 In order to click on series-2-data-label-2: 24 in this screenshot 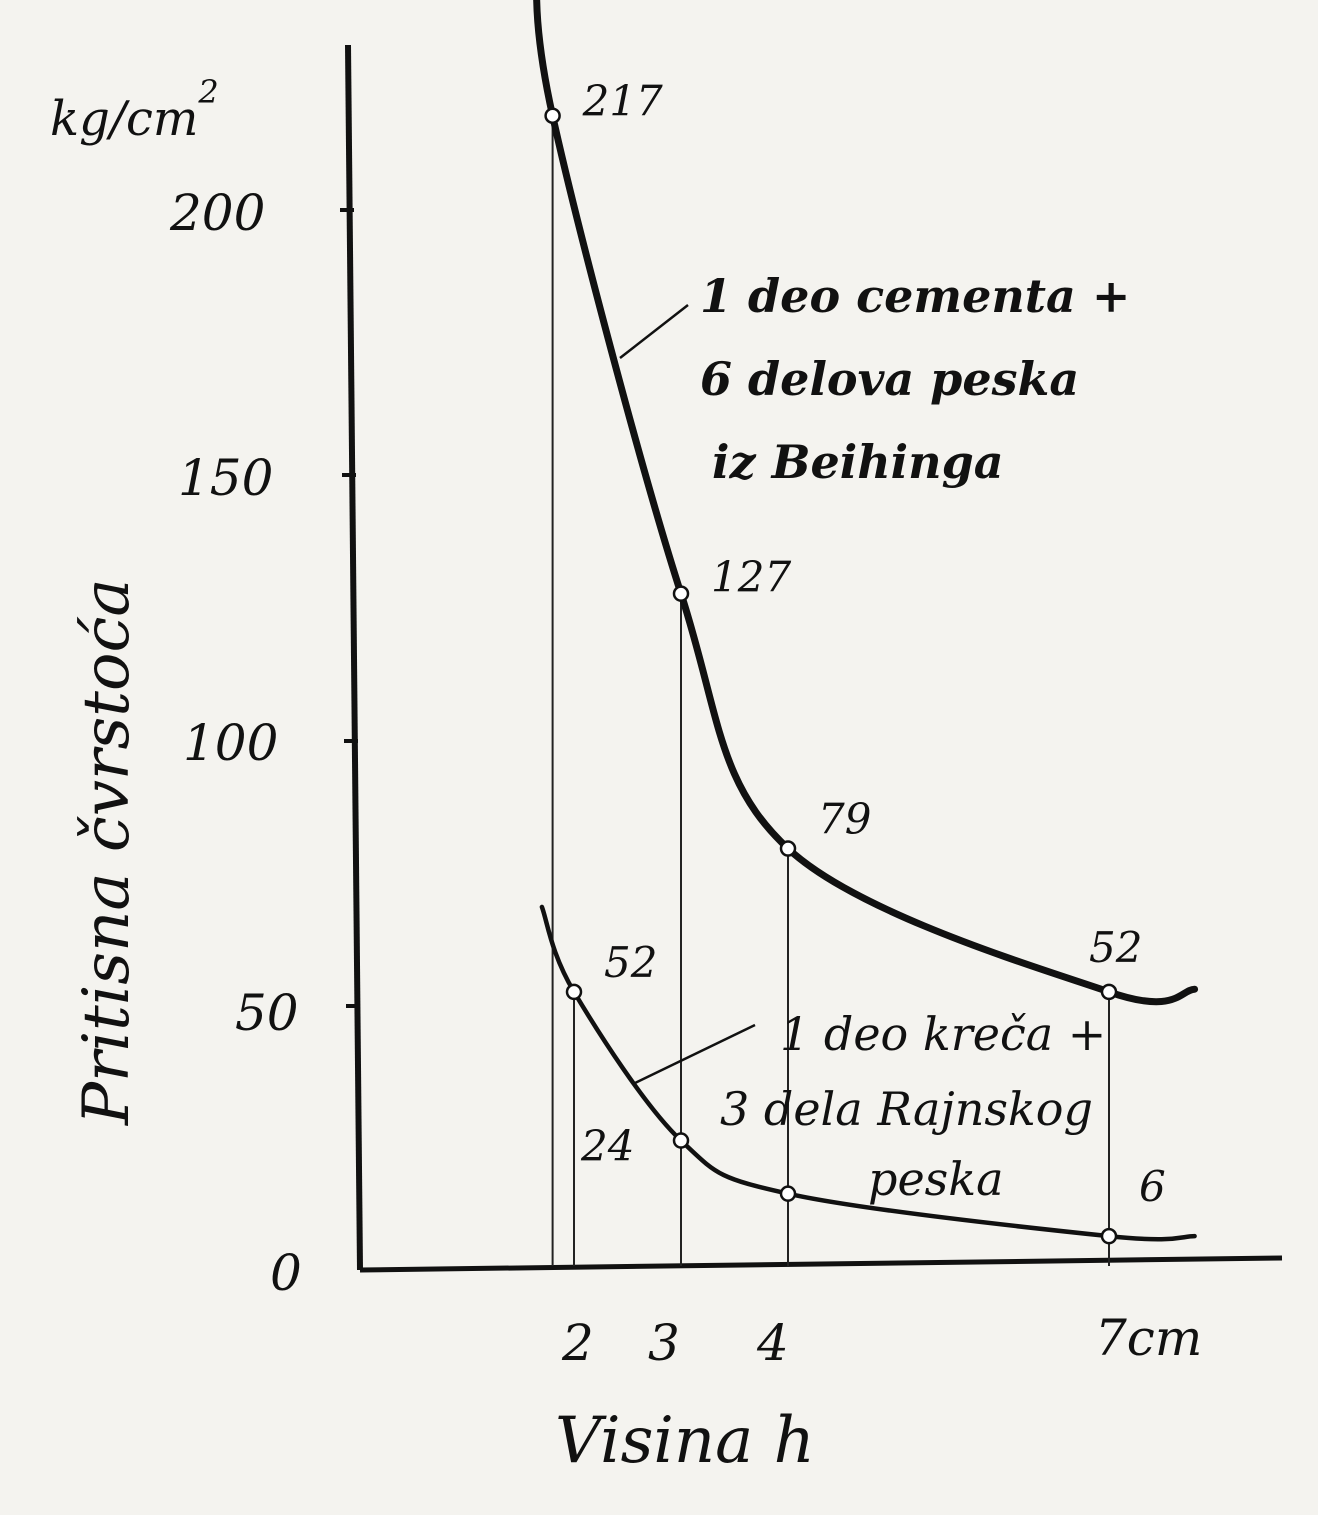, I will do `click(607, 1146)`.